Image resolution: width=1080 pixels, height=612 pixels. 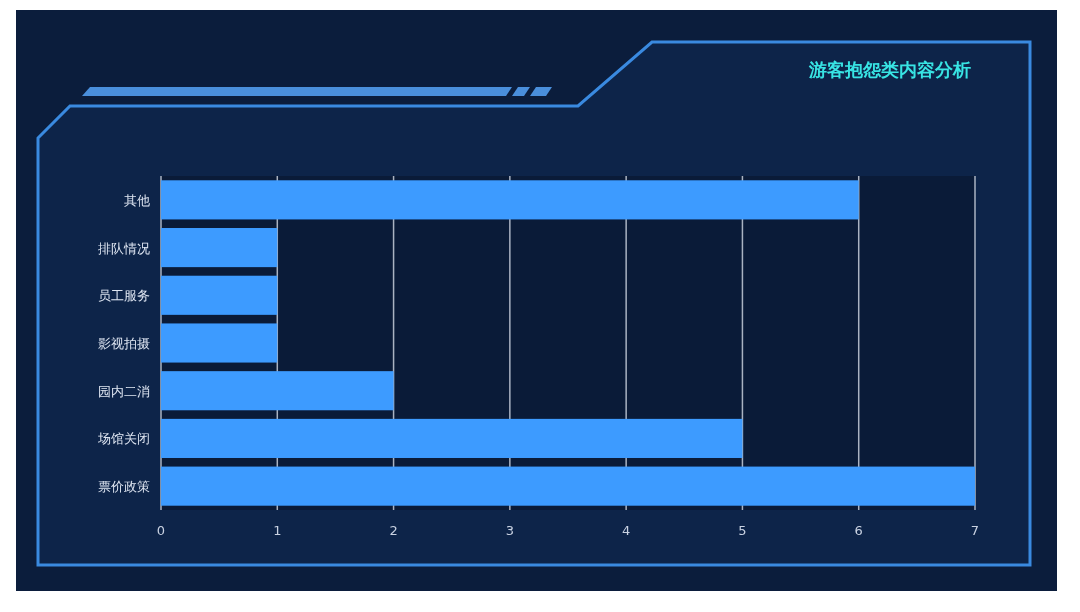 I want to click on chart-title: 游客抱怨类内容分析, so click(x=889, y=69).